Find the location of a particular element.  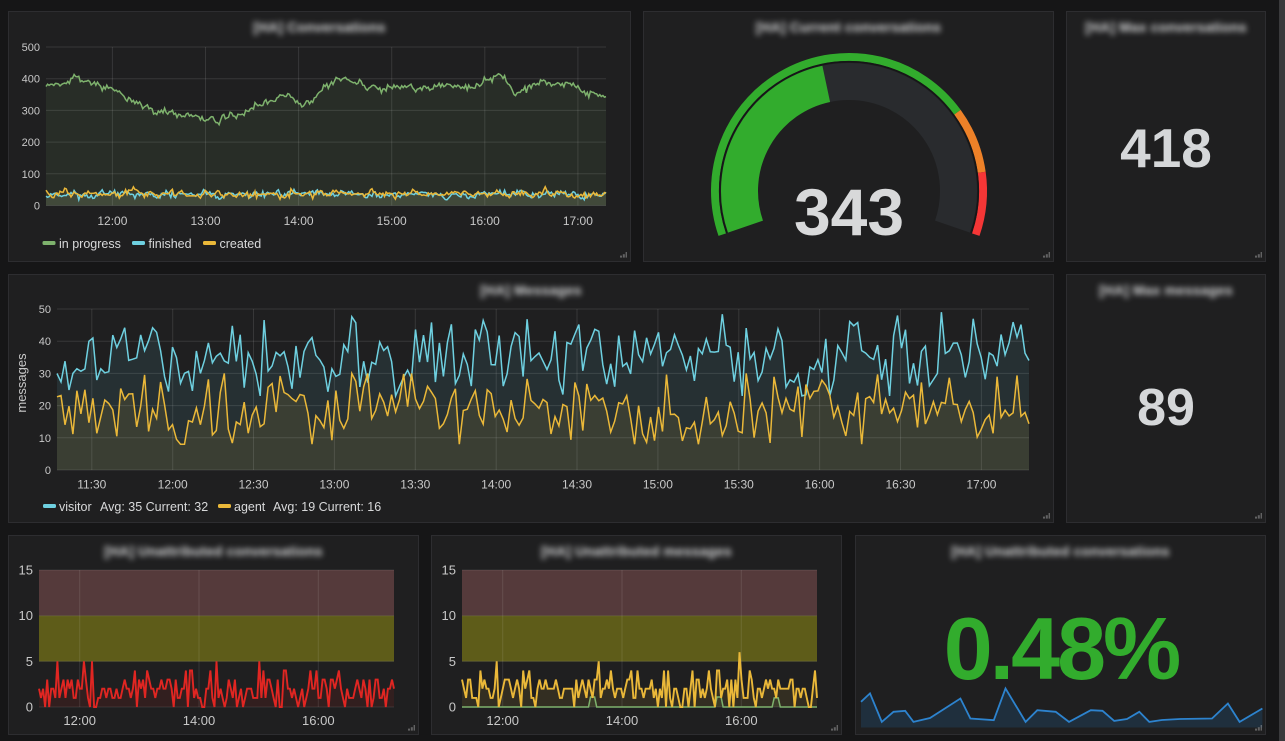

svg-text: Avg: 19 Current: 16 is located at coordinates (327, 507).